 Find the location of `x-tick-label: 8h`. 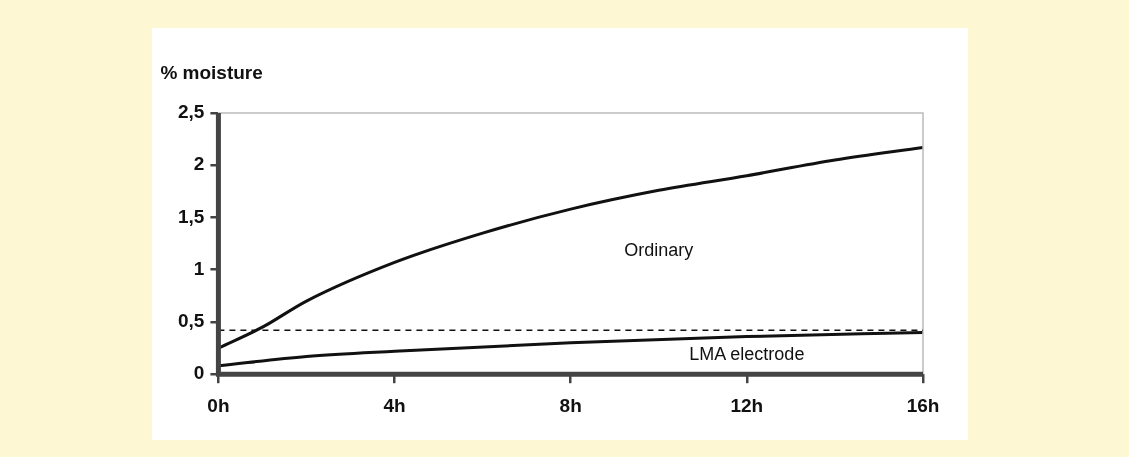

x-tick-label: 8h is located at coordinates (570, 405).